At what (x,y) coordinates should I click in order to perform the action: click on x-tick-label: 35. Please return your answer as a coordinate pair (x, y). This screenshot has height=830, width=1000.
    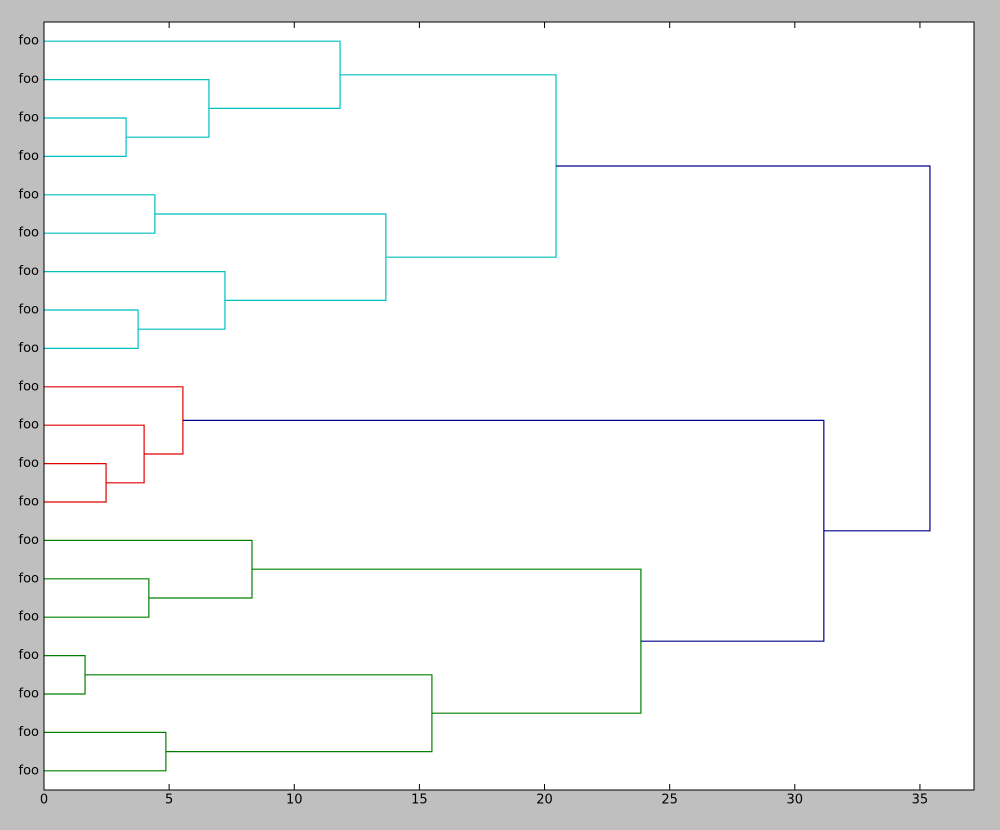
    Looking at the image, I should click on (920, 800).